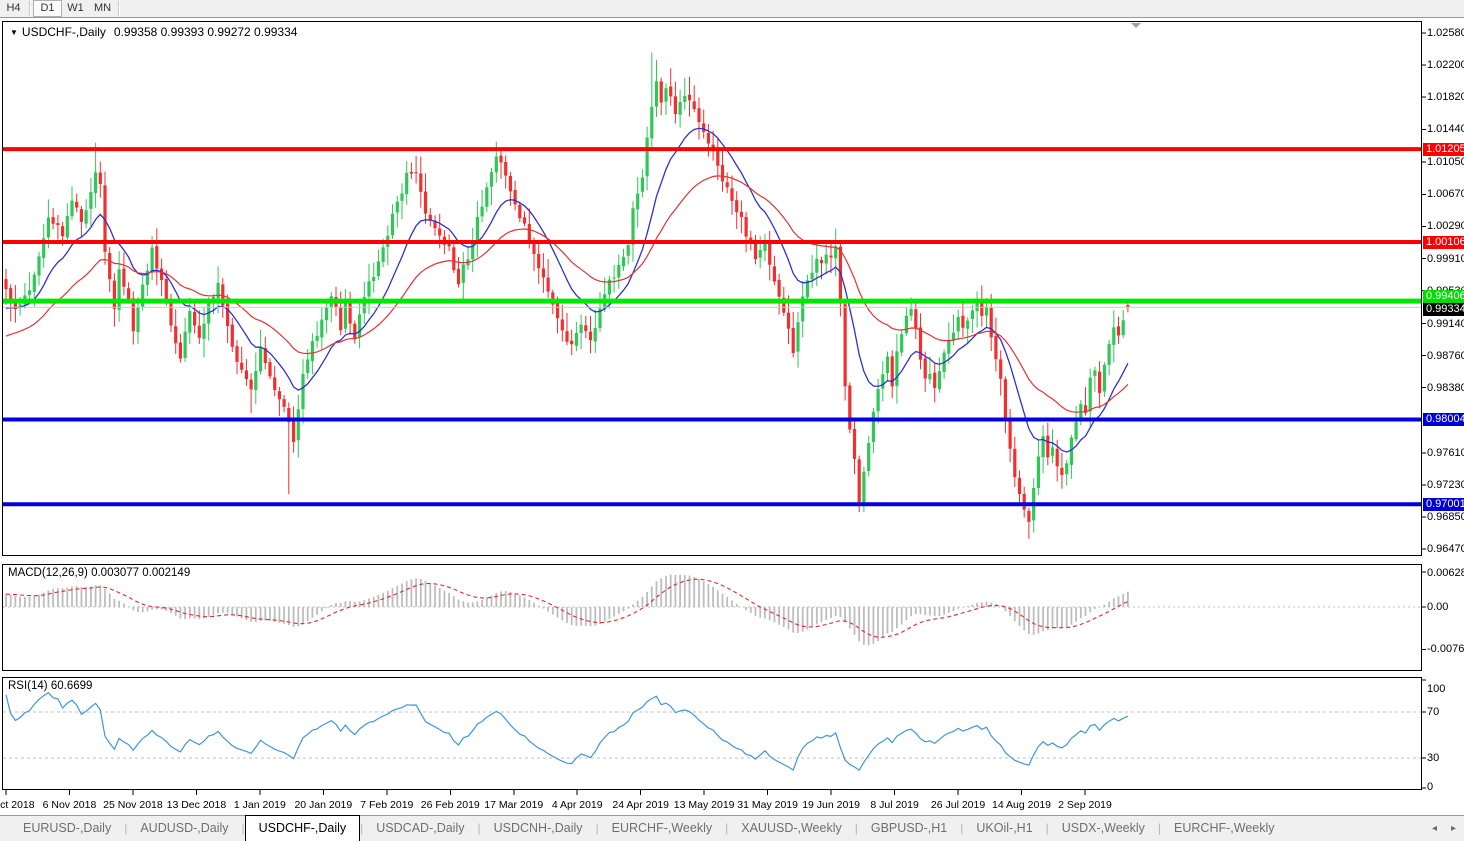 Image resolution: width=1464 pixels, height=841 pixels. I want to click on rsi-name: RSI(14), so click(28, 686).